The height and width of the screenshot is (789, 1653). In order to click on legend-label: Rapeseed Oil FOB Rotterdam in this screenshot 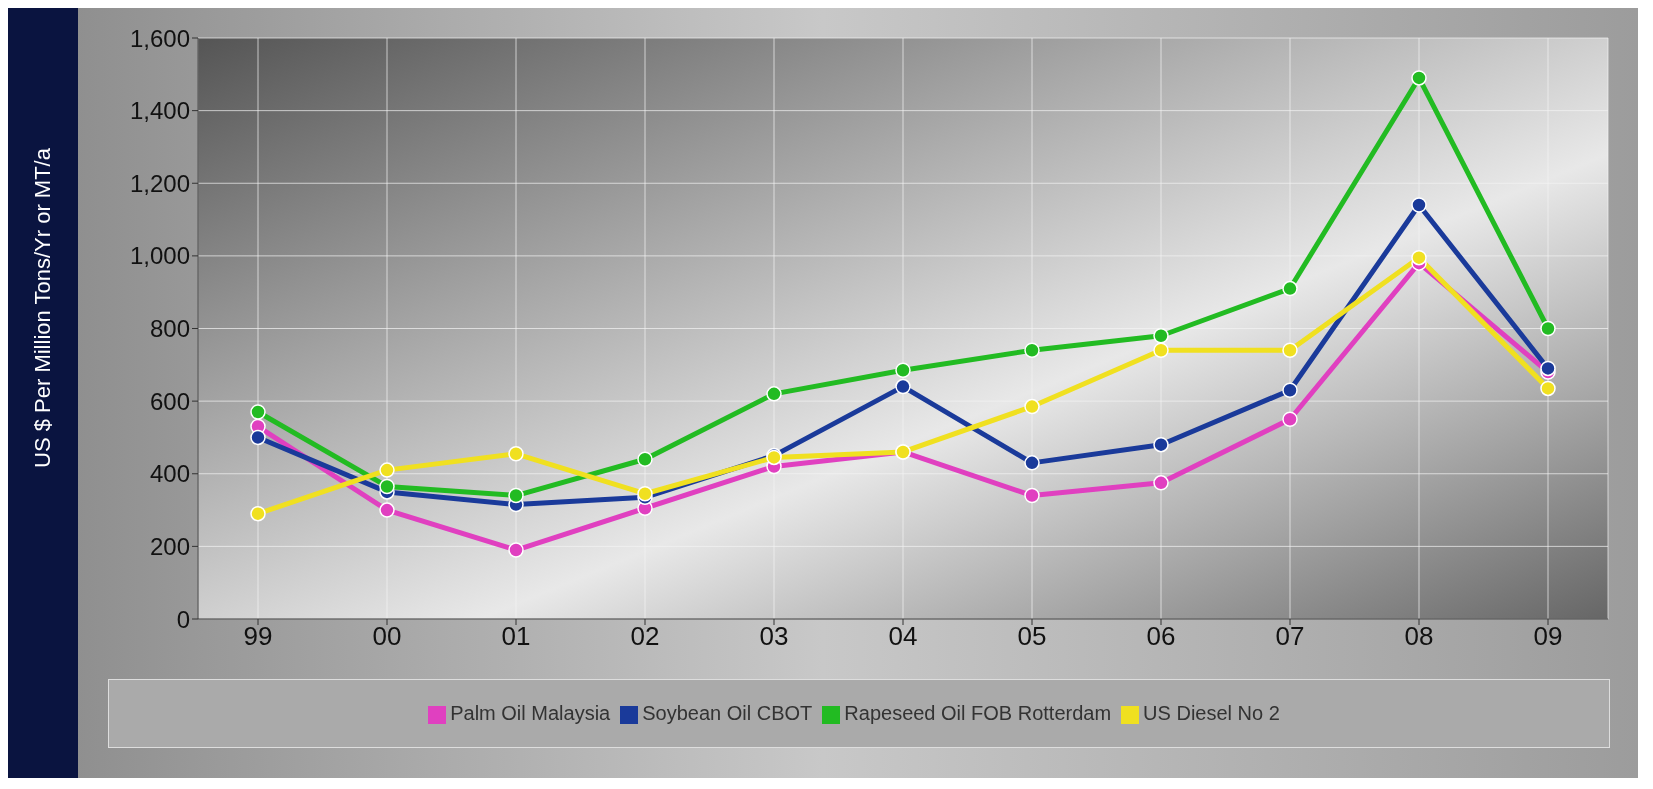, I will do `click(978, 713)`.